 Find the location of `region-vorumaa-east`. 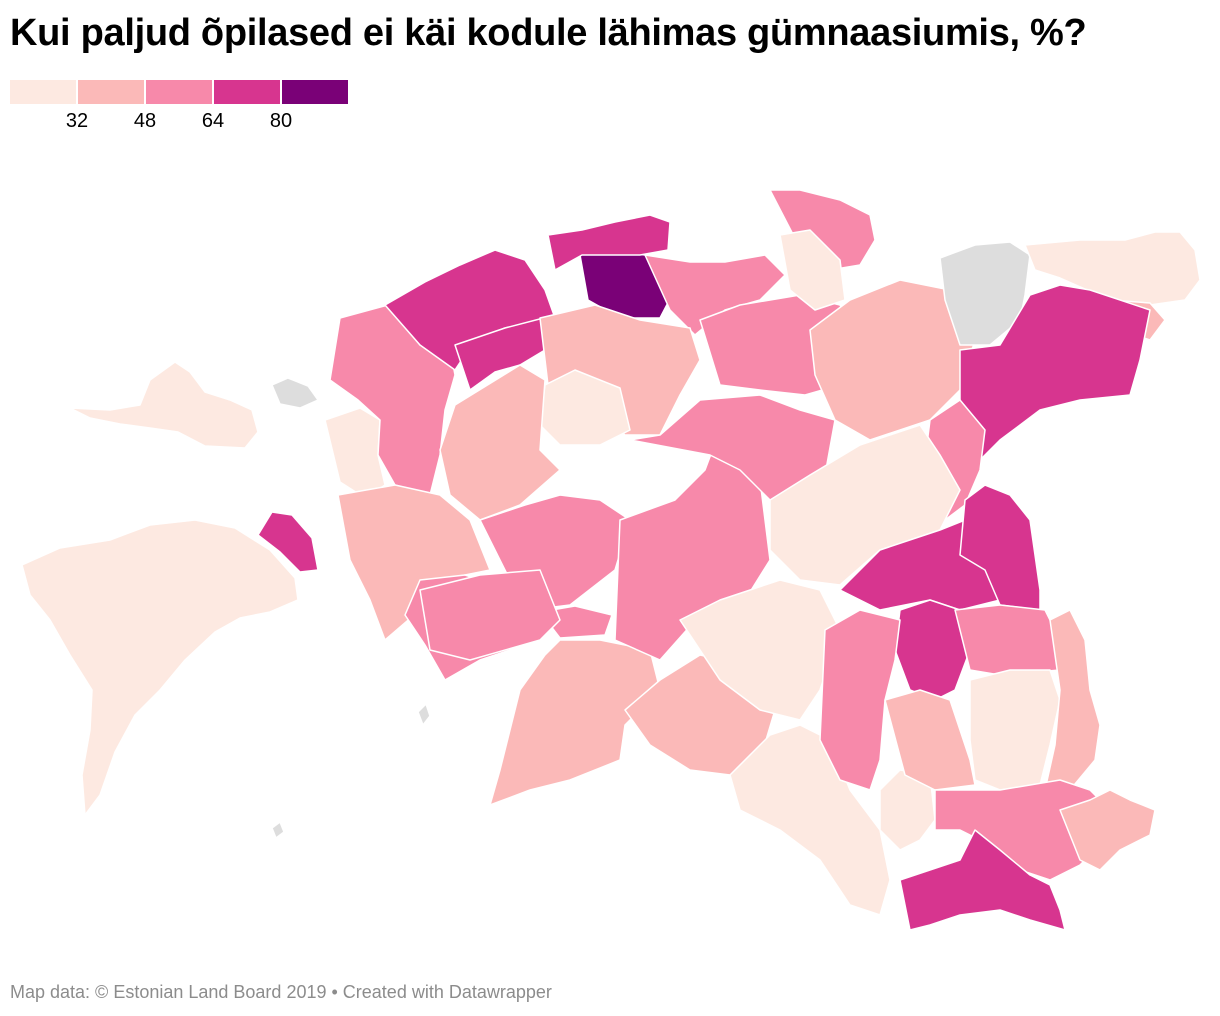

region-vorumaa-east is located at coordinates (1107, 830).